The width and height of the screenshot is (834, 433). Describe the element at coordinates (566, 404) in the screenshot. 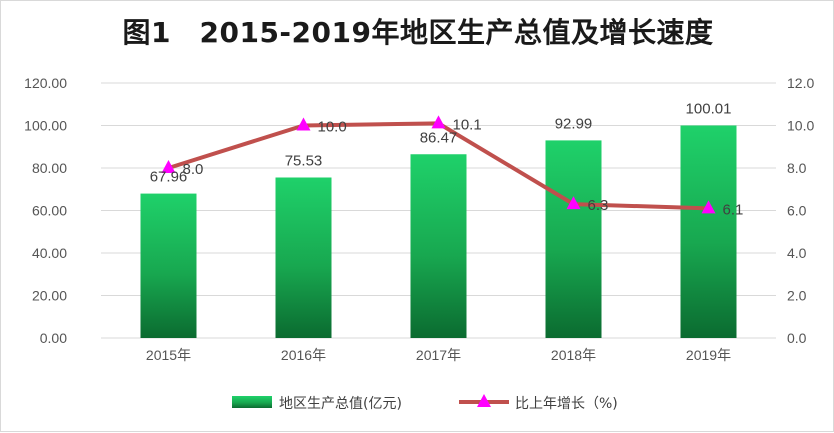

I see `legend-line-label: 比上年增长（%)` at that location.